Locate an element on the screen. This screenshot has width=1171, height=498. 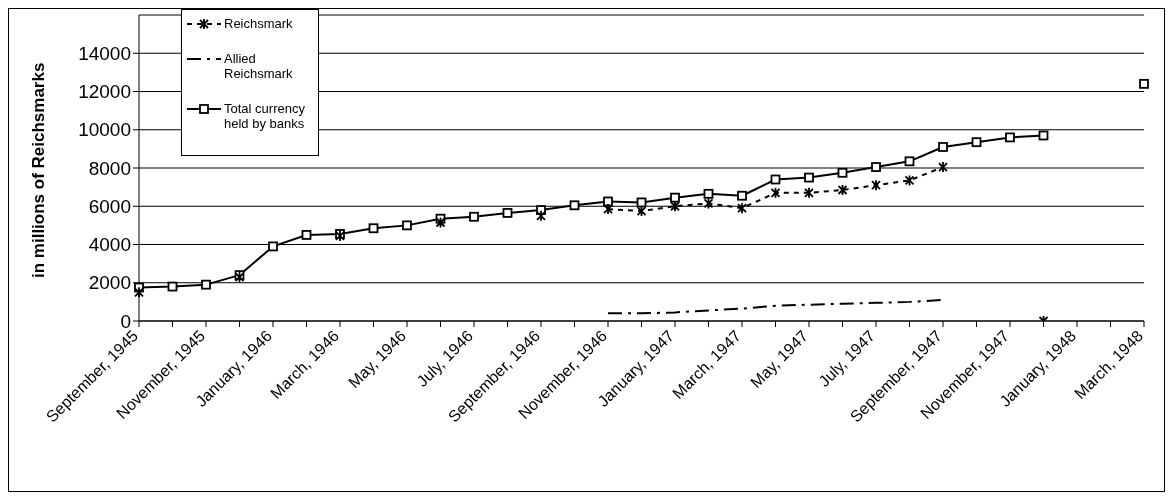
y-tick-label: 12000 is located at coordinates (104, 92).